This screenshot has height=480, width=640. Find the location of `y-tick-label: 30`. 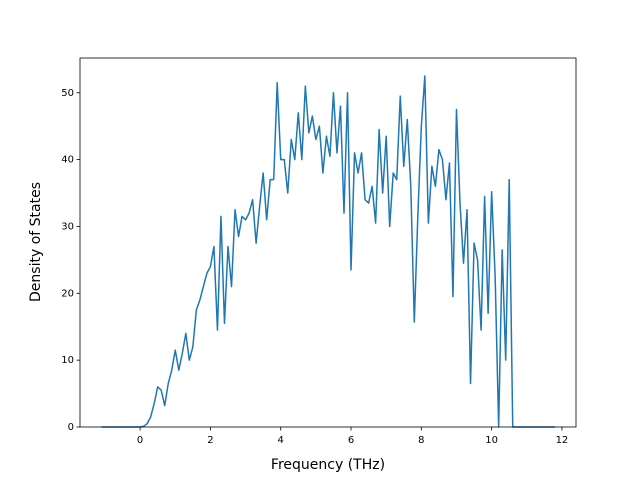

y-tick-label: 30 is located at coordinates (67, 226).